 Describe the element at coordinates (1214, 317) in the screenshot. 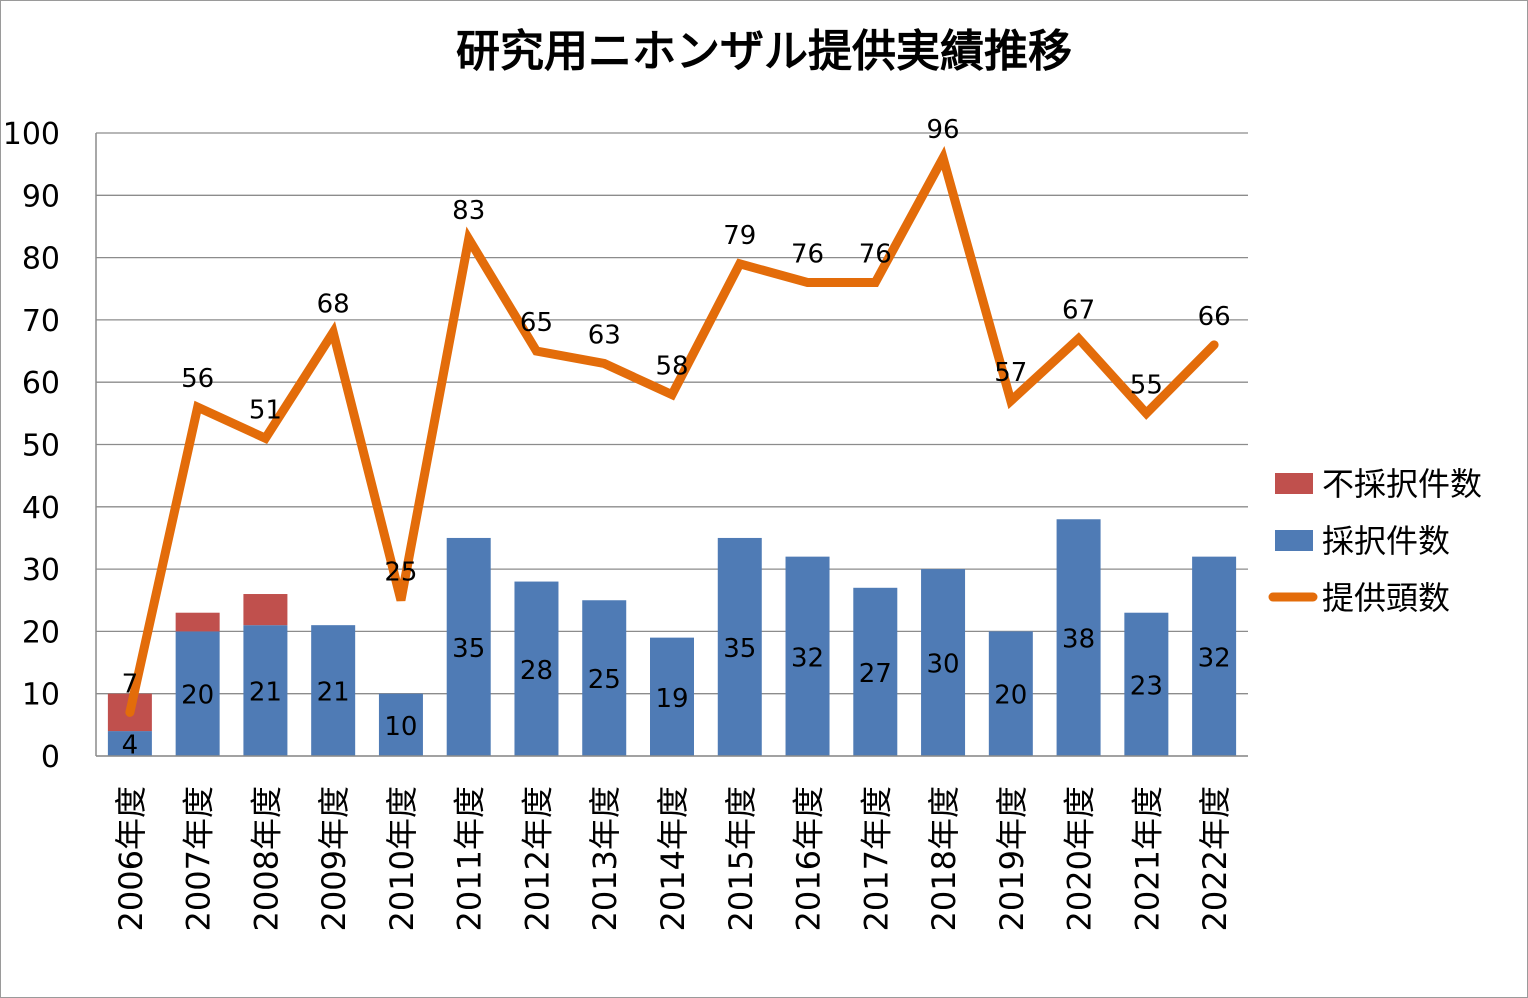

I see `line-value-label: 66` at that location.